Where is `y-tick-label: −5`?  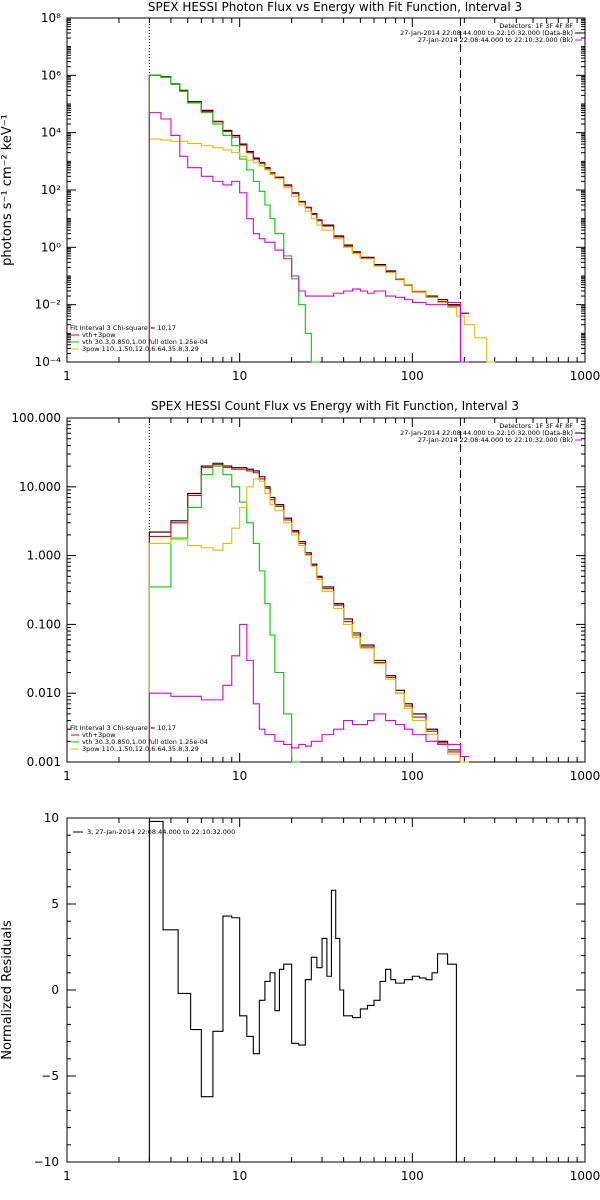
y-tick-label: −5 is located at coordinates (50, 1076).